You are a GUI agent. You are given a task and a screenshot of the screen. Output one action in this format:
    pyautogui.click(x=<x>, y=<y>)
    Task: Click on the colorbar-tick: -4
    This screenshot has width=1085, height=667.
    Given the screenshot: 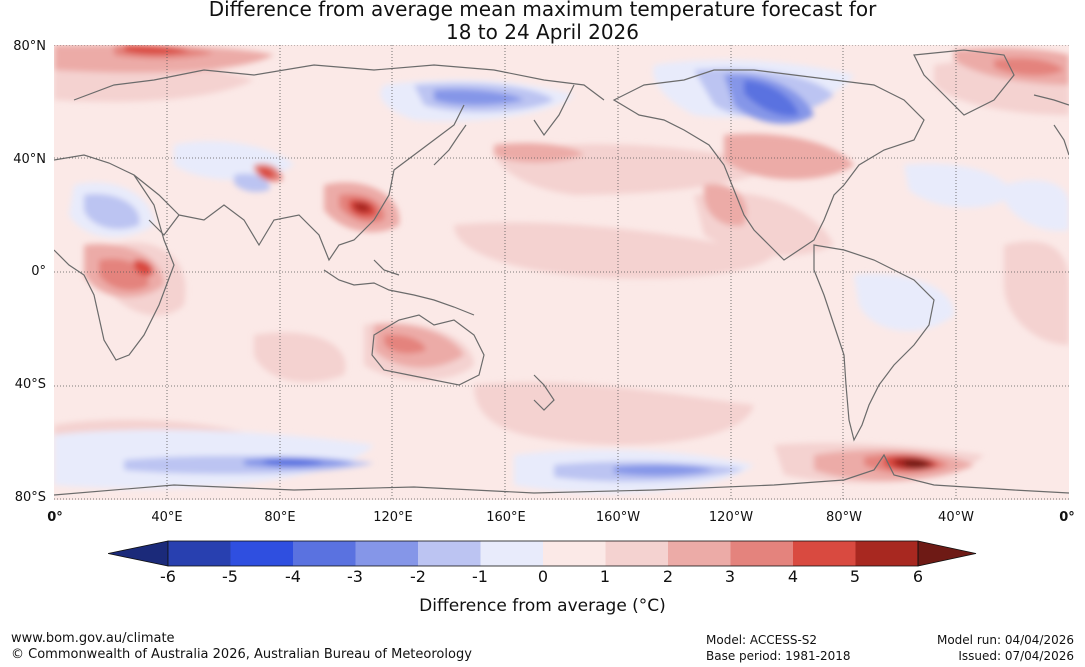 What is the action you would take?
    pyautogui.click(x=293, y=576)
    